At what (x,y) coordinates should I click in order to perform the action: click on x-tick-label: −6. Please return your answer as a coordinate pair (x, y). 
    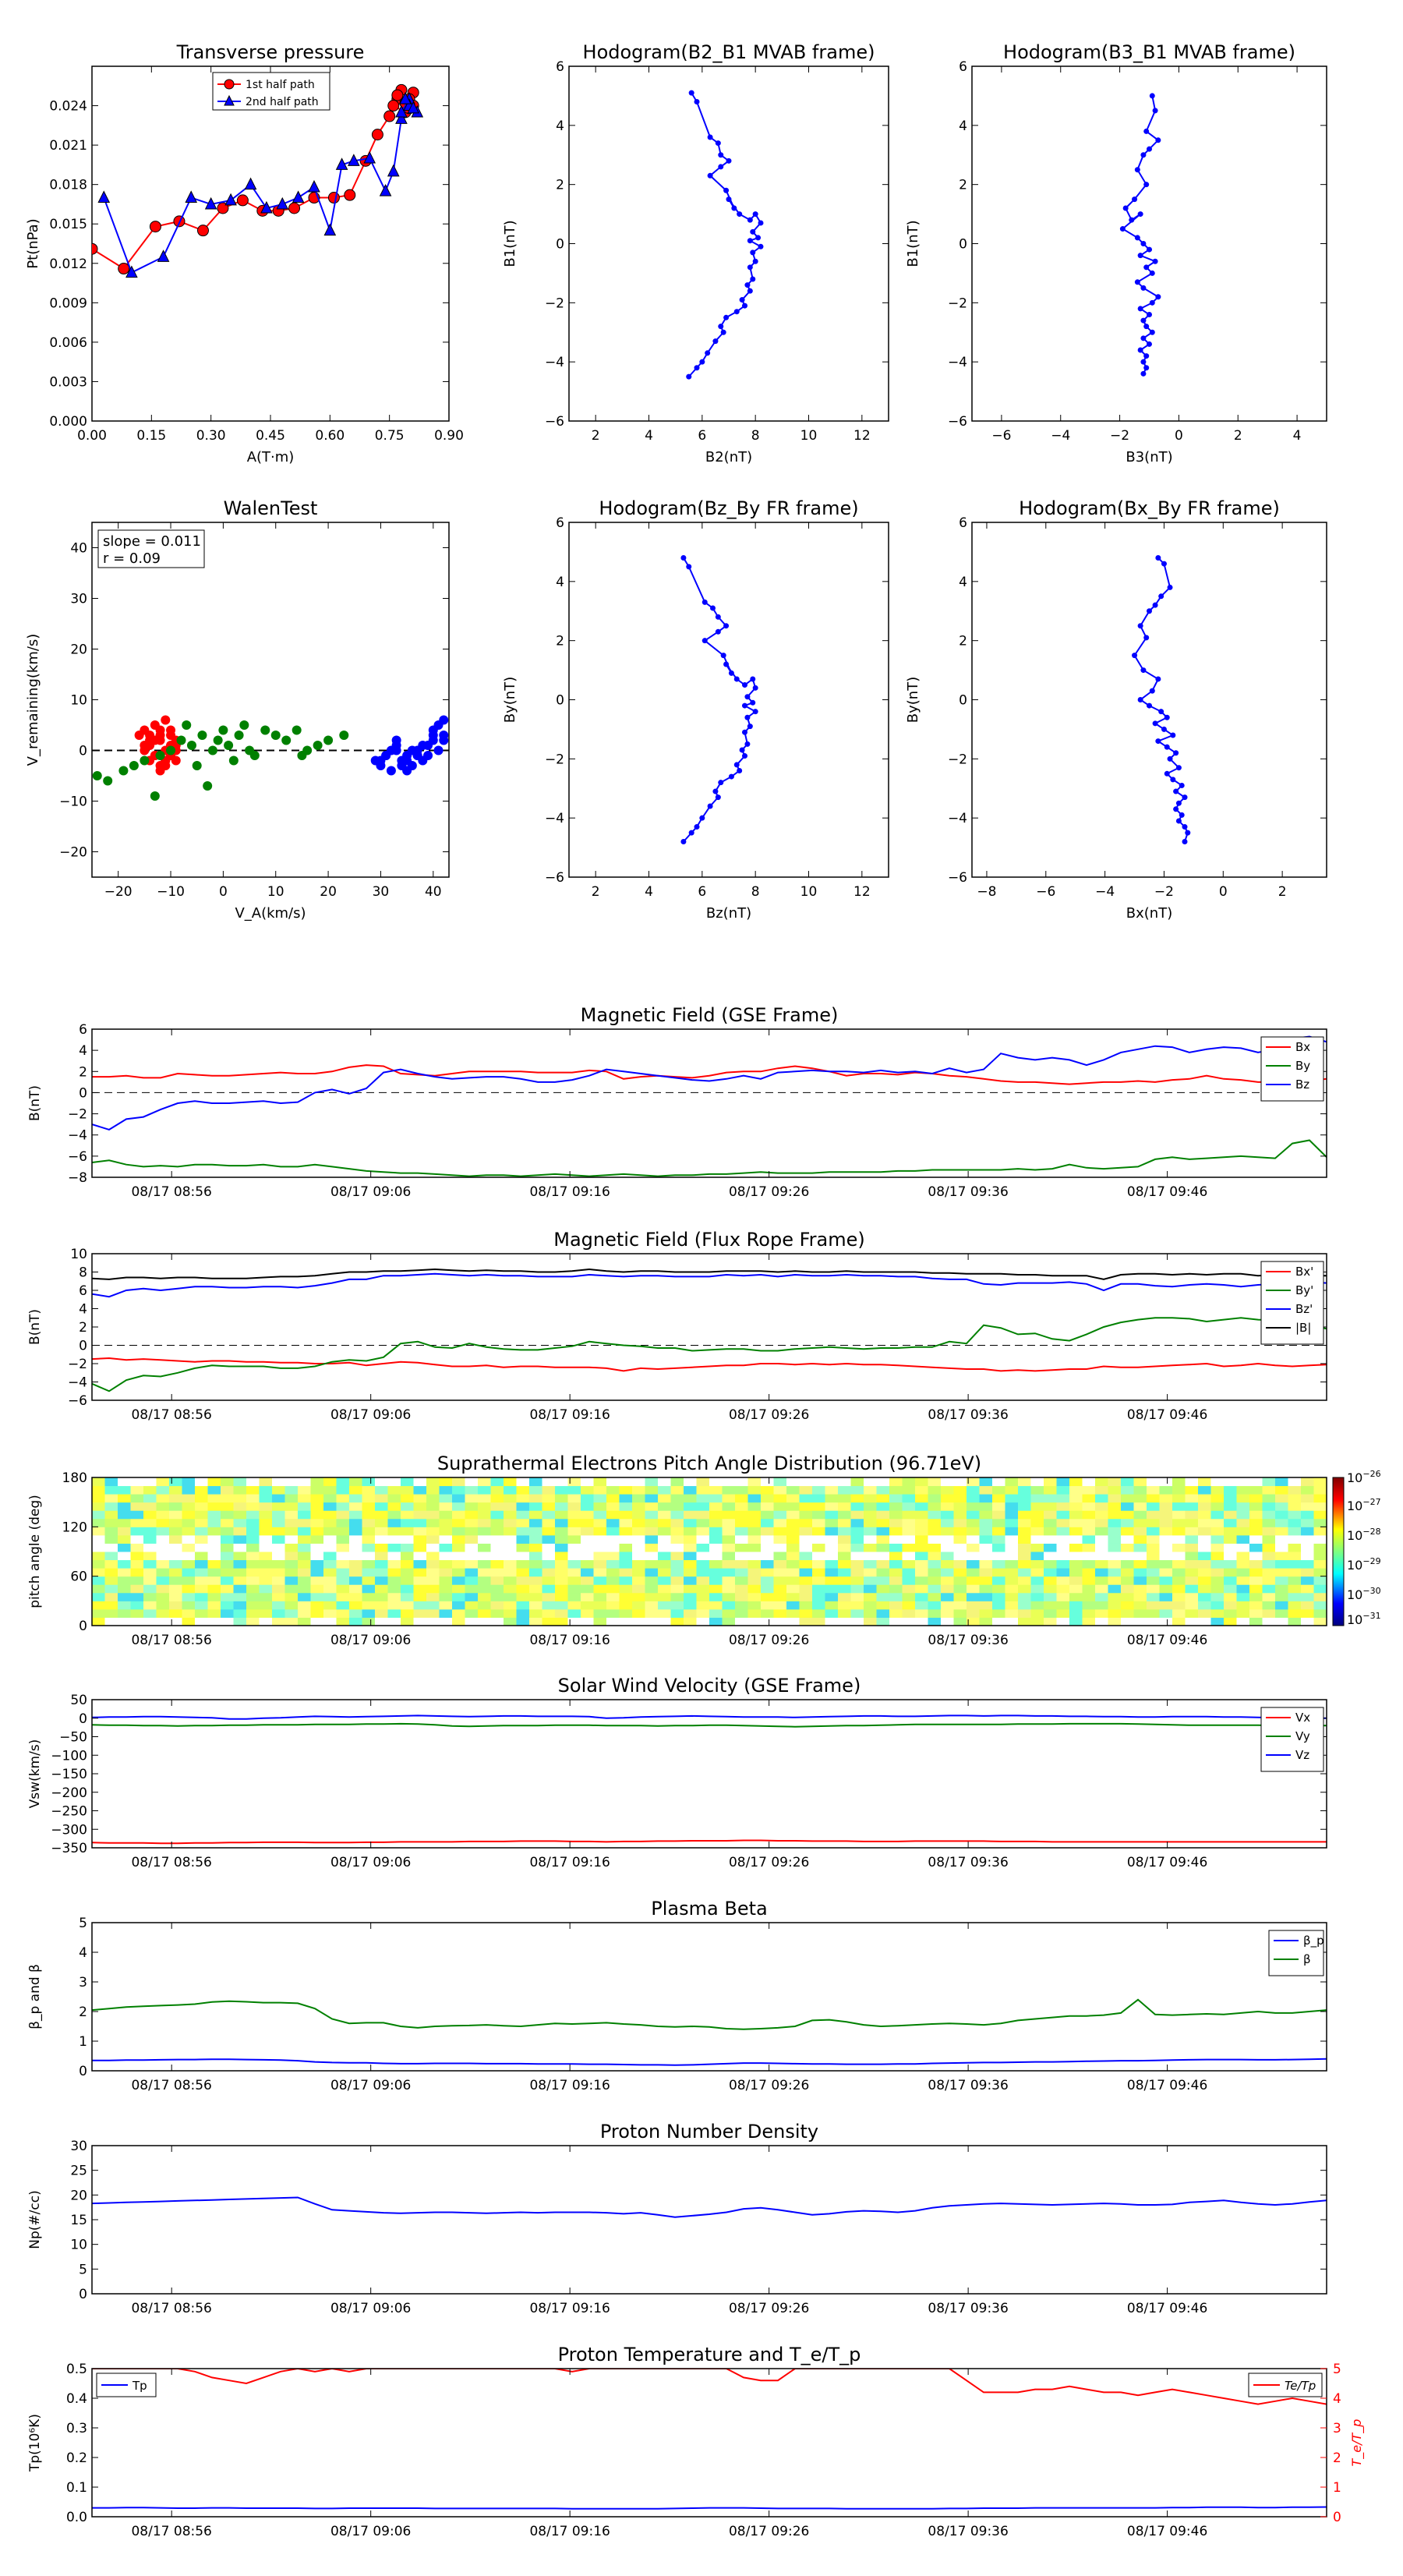
    Looking at the image, I should click on (1001, 436).